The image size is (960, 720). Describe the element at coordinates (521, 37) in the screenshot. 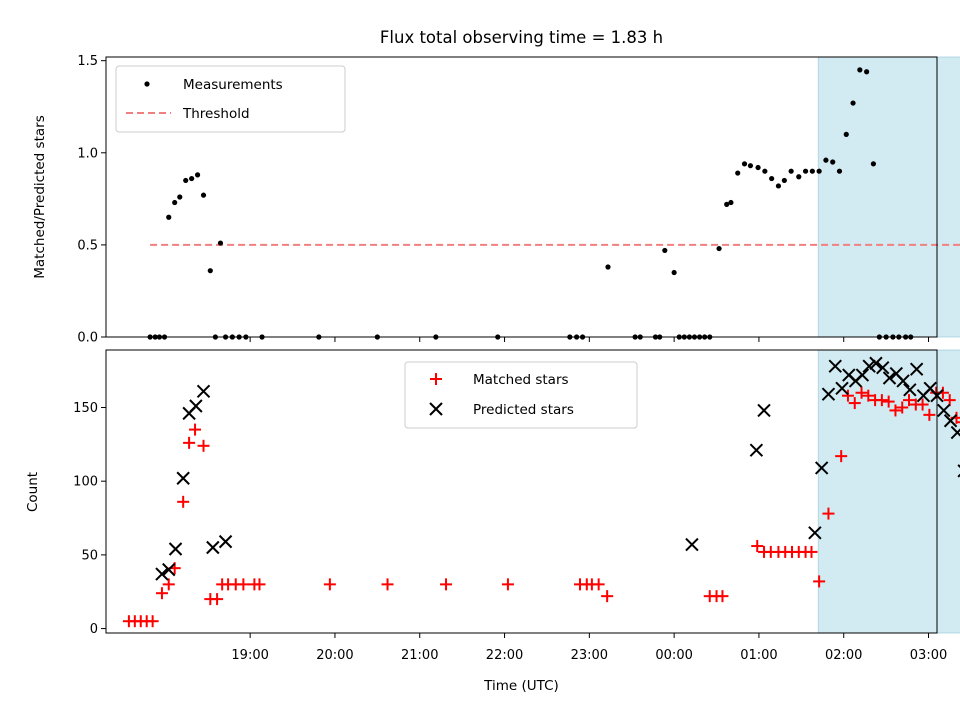

I see `chart-title: Flux total observing time = 1.83 h` at that location.